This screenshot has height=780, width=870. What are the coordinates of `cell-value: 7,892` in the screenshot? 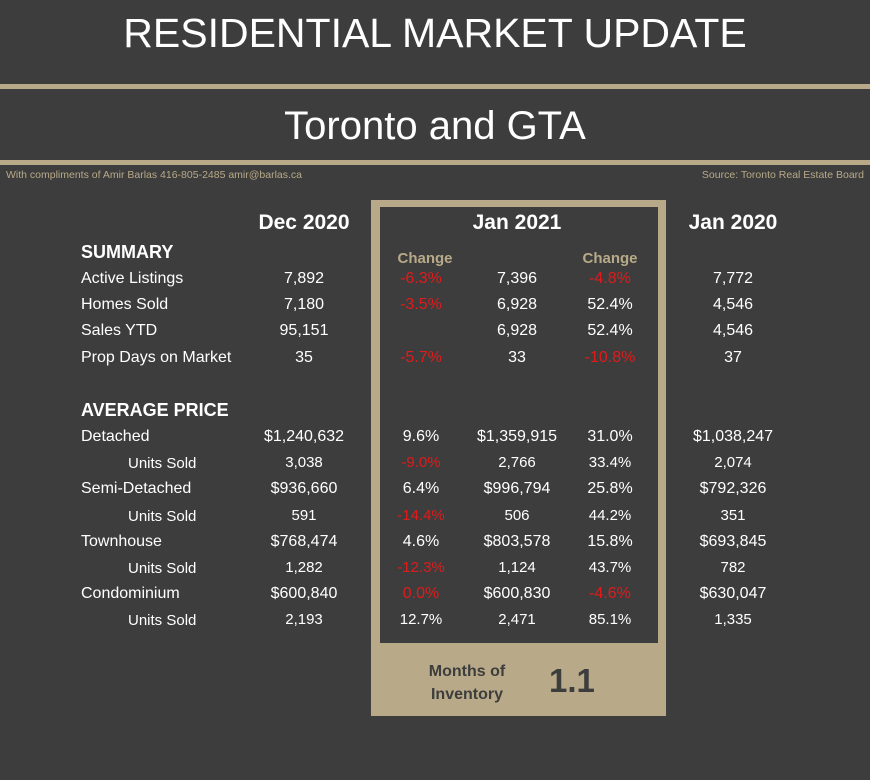 It's located at (304, 278).